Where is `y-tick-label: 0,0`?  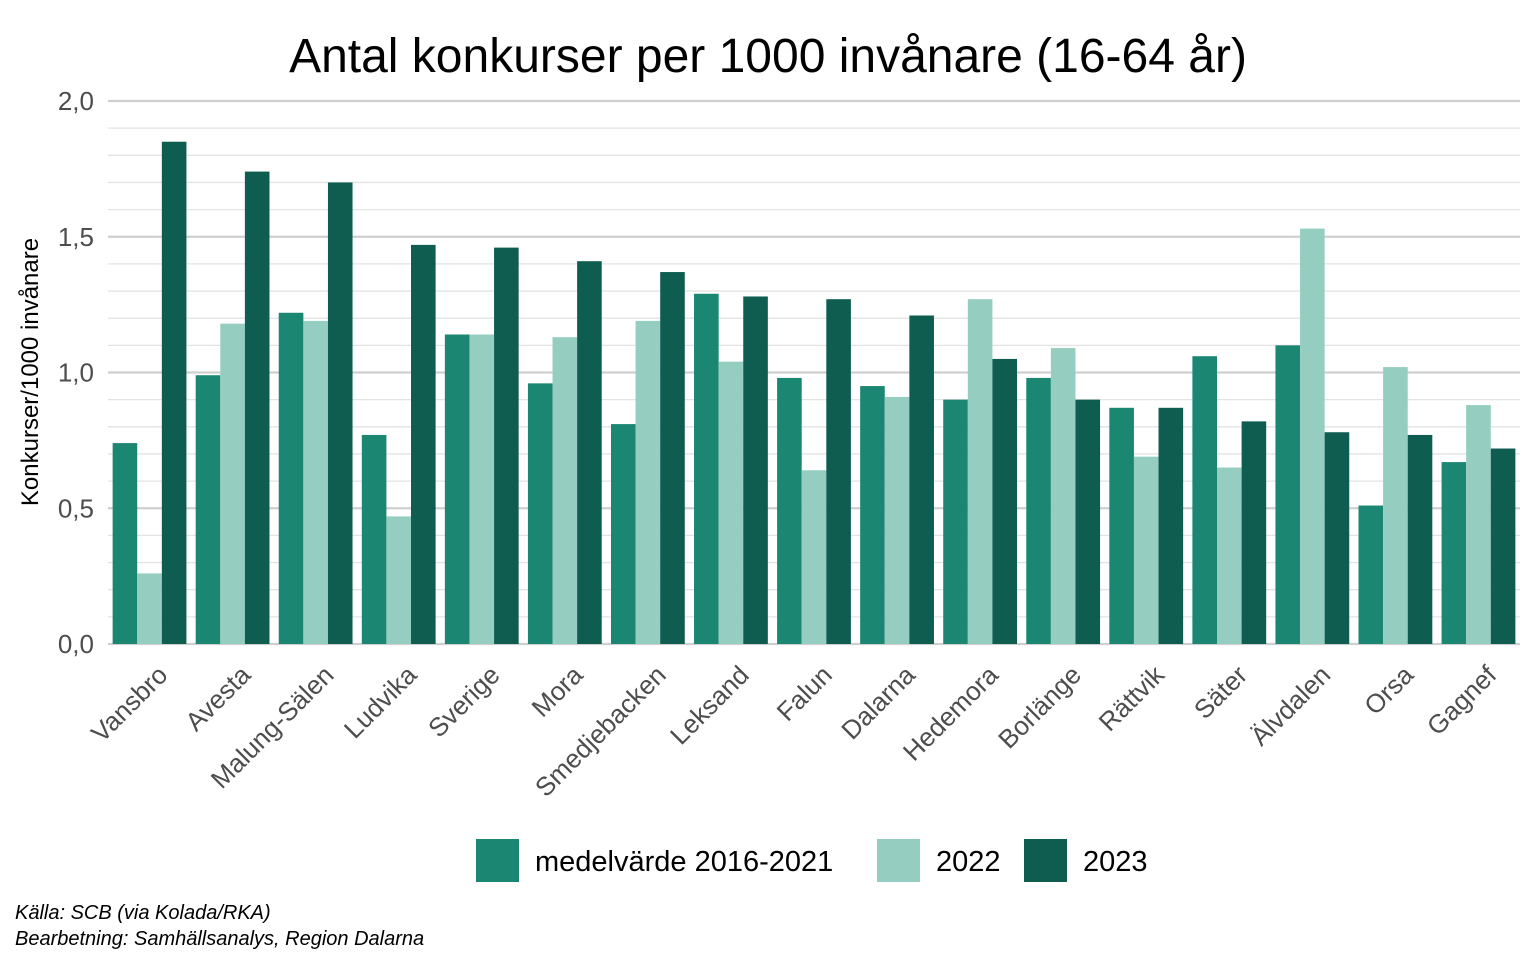
y-tick-label: 0,0 is located at coordinates (76, 644).